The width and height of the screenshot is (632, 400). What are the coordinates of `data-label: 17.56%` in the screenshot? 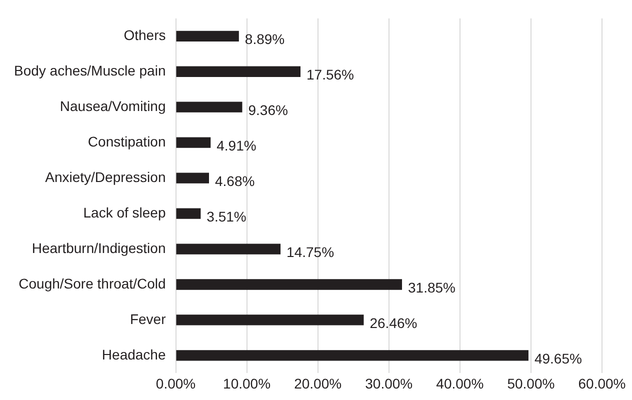 It's located at (330, 74).